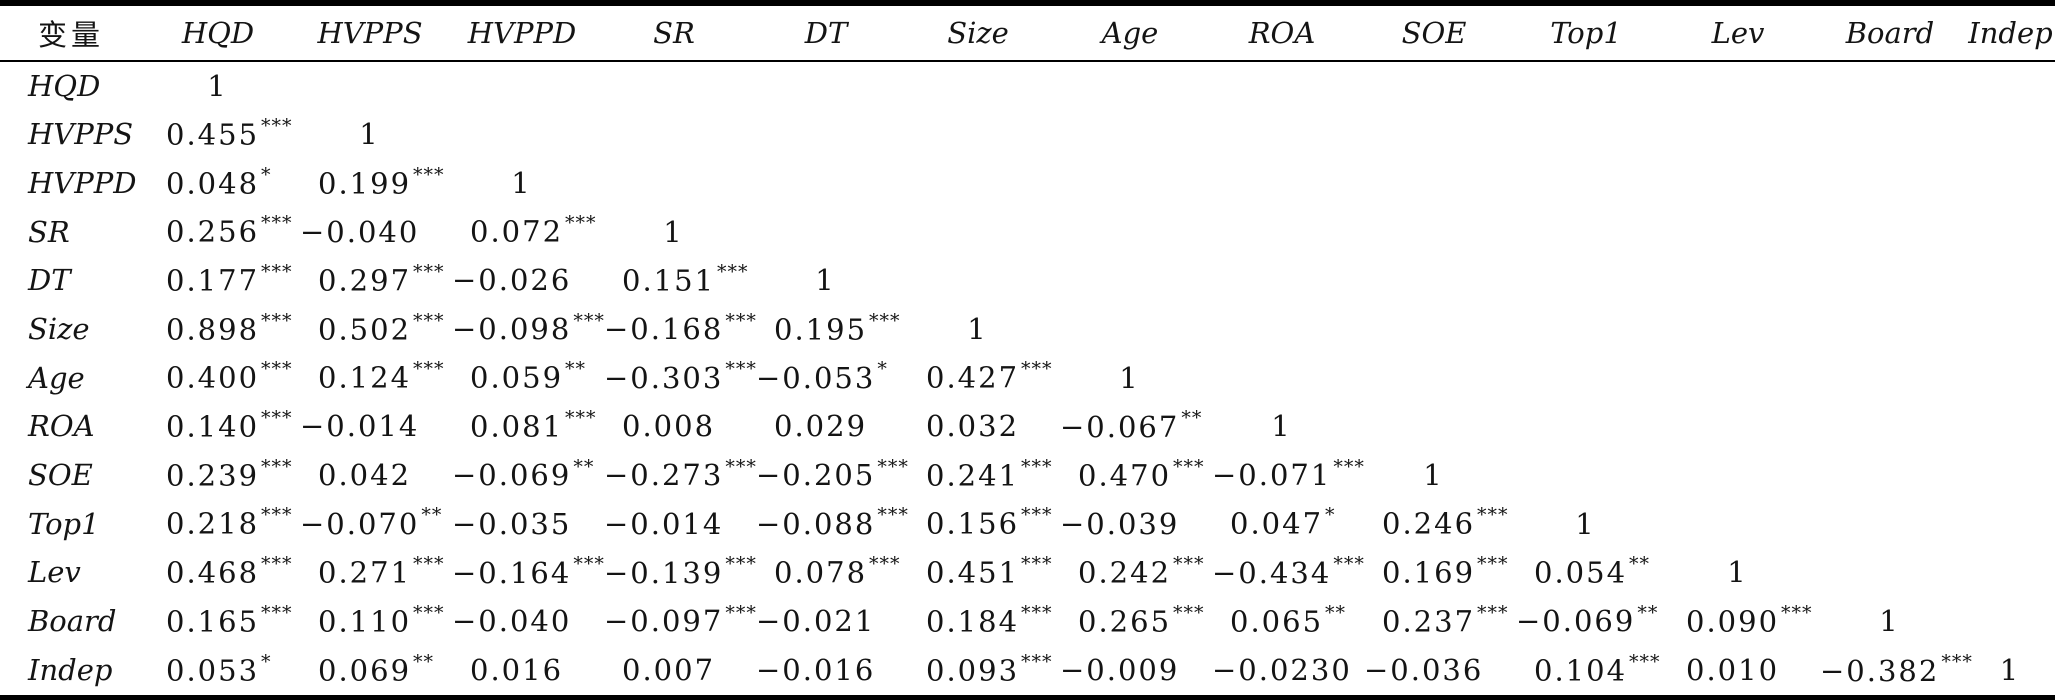 The image size is (2055, 700). What do you see at coordinates (973, 524) in the screenshot?
I see `correlation-value: 0.156` at bounding box center [973, 524].